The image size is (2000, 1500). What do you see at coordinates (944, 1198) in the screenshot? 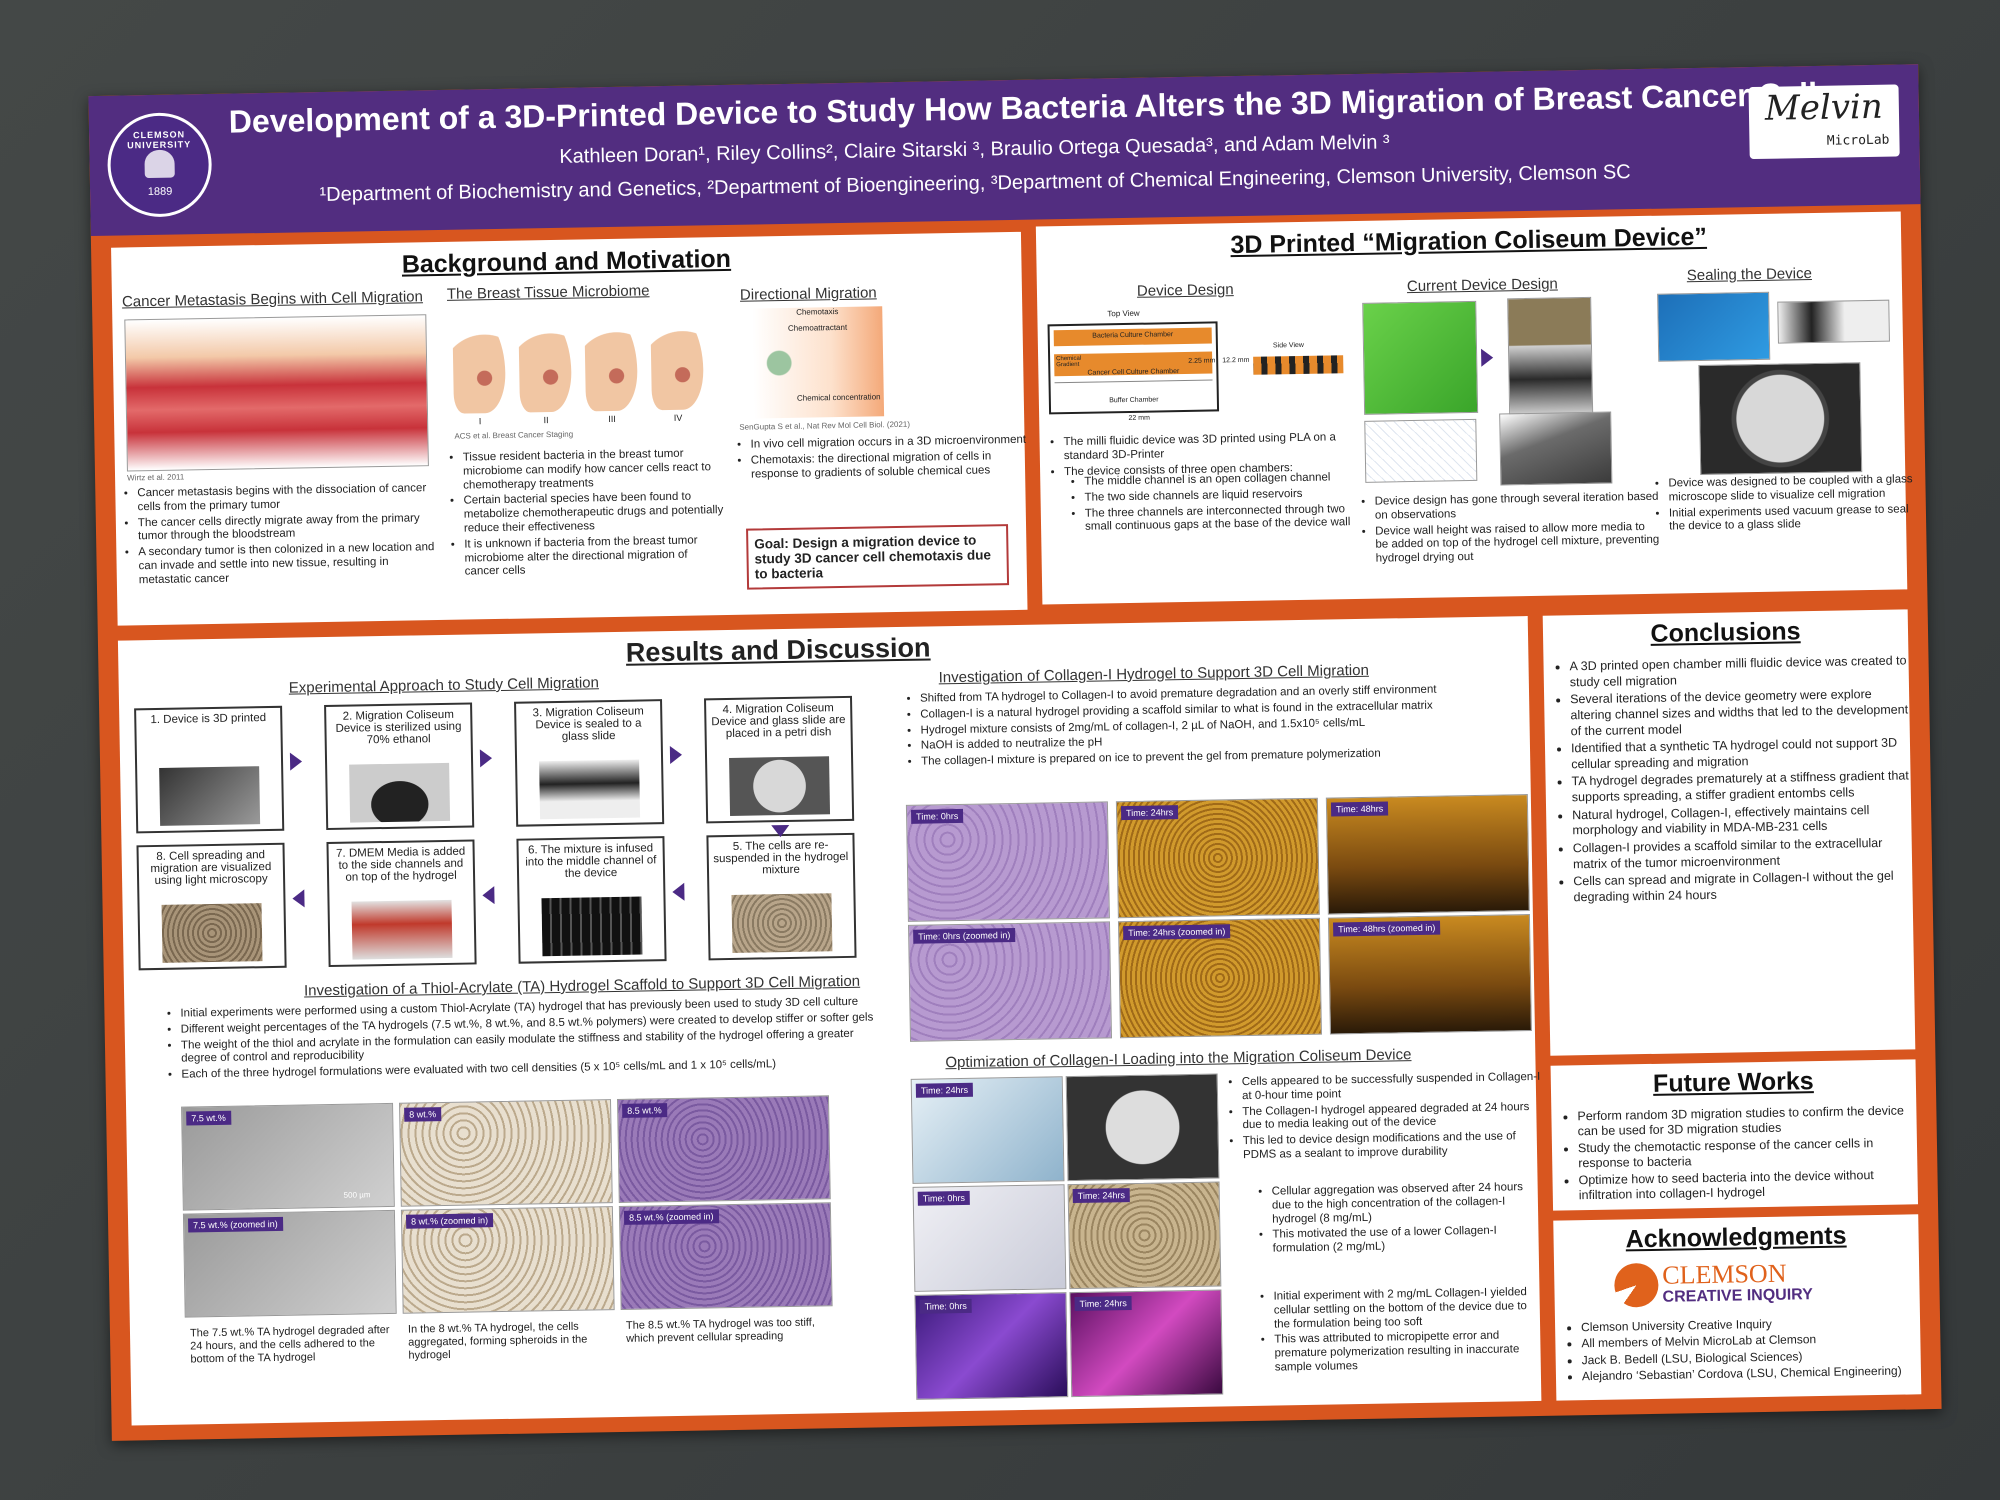
I see `photo-label: Time: 0hrs` at bounding box center [944, 1198].